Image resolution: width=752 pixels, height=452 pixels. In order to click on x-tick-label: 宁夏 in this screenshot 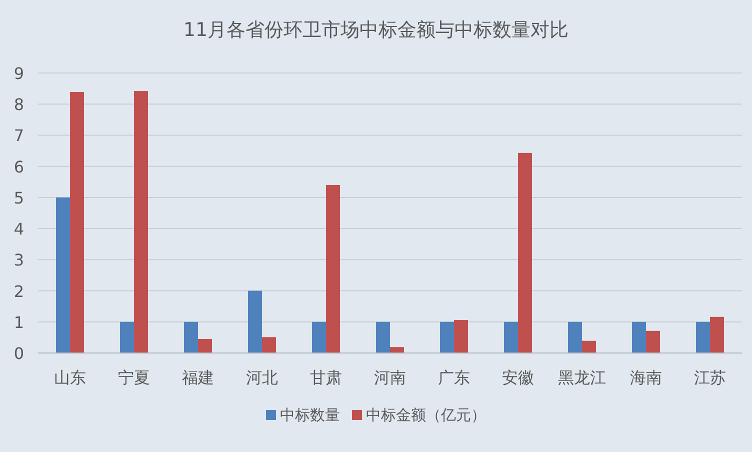, I will do `click(134, 377)`.